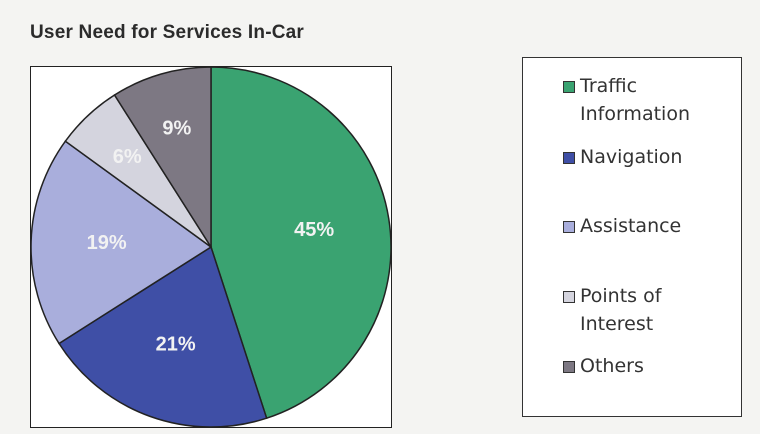  I want to click on legend-item-others: Others, so click(603, 366).